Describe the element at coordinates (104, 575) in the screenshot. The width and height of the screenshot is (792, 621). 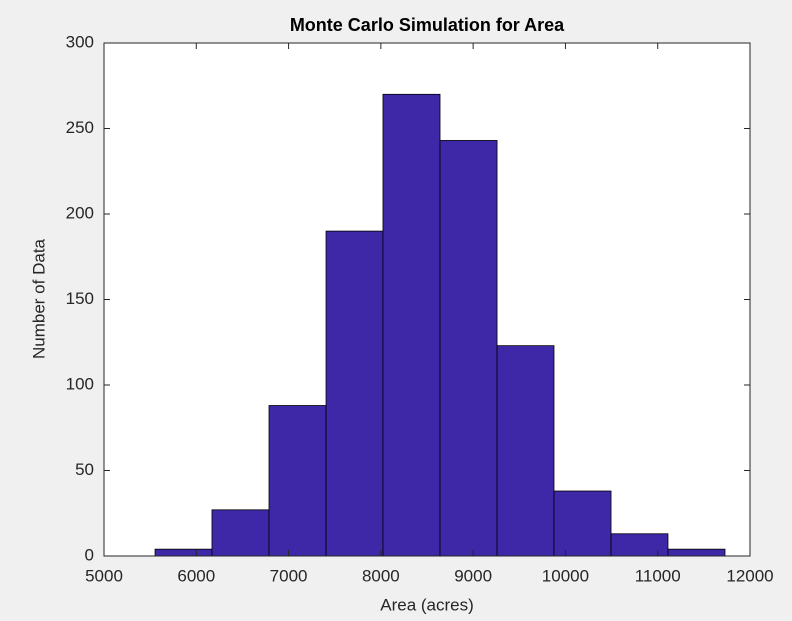
I see `x-tick-label: 5000` at that location.